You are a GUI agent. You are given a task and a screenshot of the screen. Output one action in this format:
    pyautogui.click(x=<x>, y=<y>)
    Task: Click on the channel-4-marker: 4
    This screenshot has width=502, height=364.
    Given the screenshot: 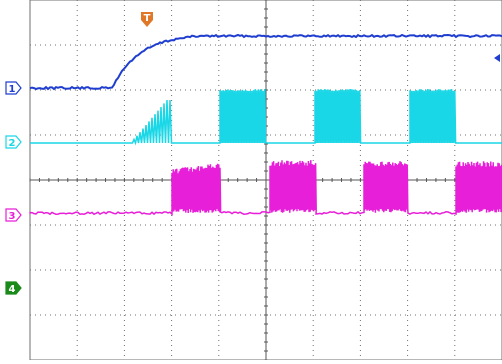 What is the action you would take?
    pyautogui.click(x=13, y=288)
    